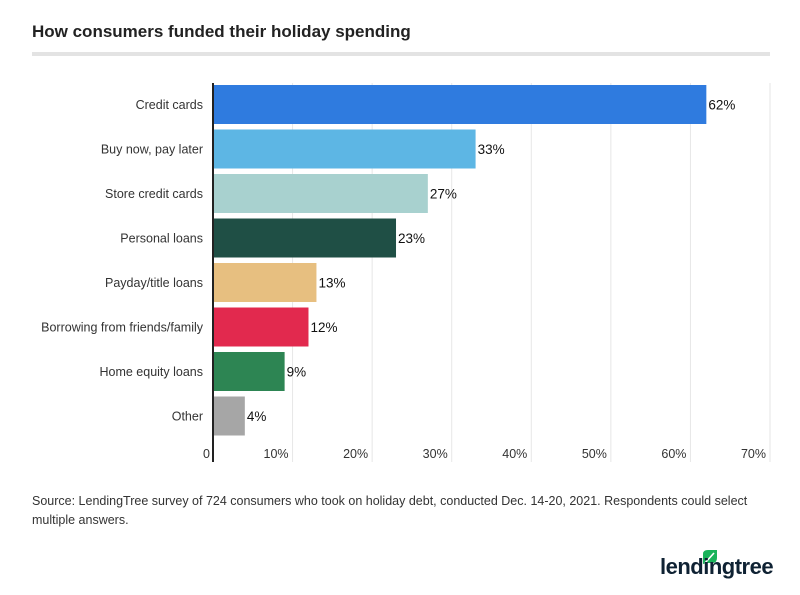 The height and width of the screenshot is (595, 800). What do you see at coordinates (276, 454) in the screenshot?
I see `x-tick-label: 10%` at bounding box center [276, 454].